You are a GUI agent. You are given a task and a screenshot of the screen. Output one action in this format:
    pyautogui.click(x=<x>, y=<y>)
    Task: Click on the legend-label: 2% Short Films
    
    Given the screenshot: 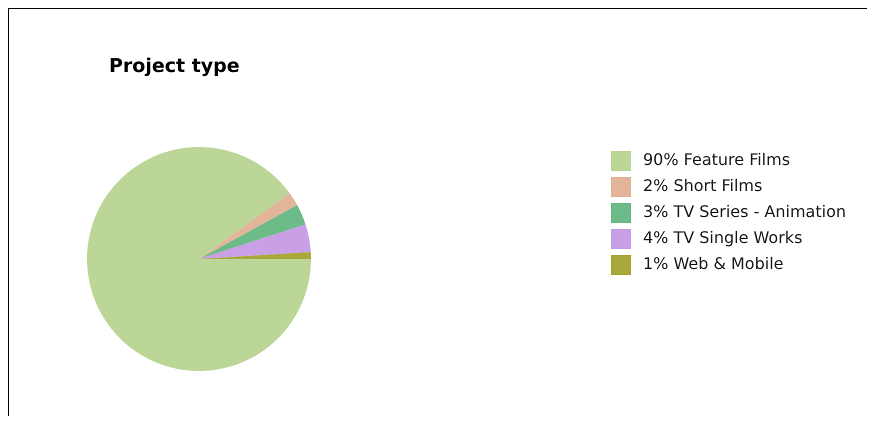 What is the action you would take?
    pyautogui.click(x=702, y=185)
    